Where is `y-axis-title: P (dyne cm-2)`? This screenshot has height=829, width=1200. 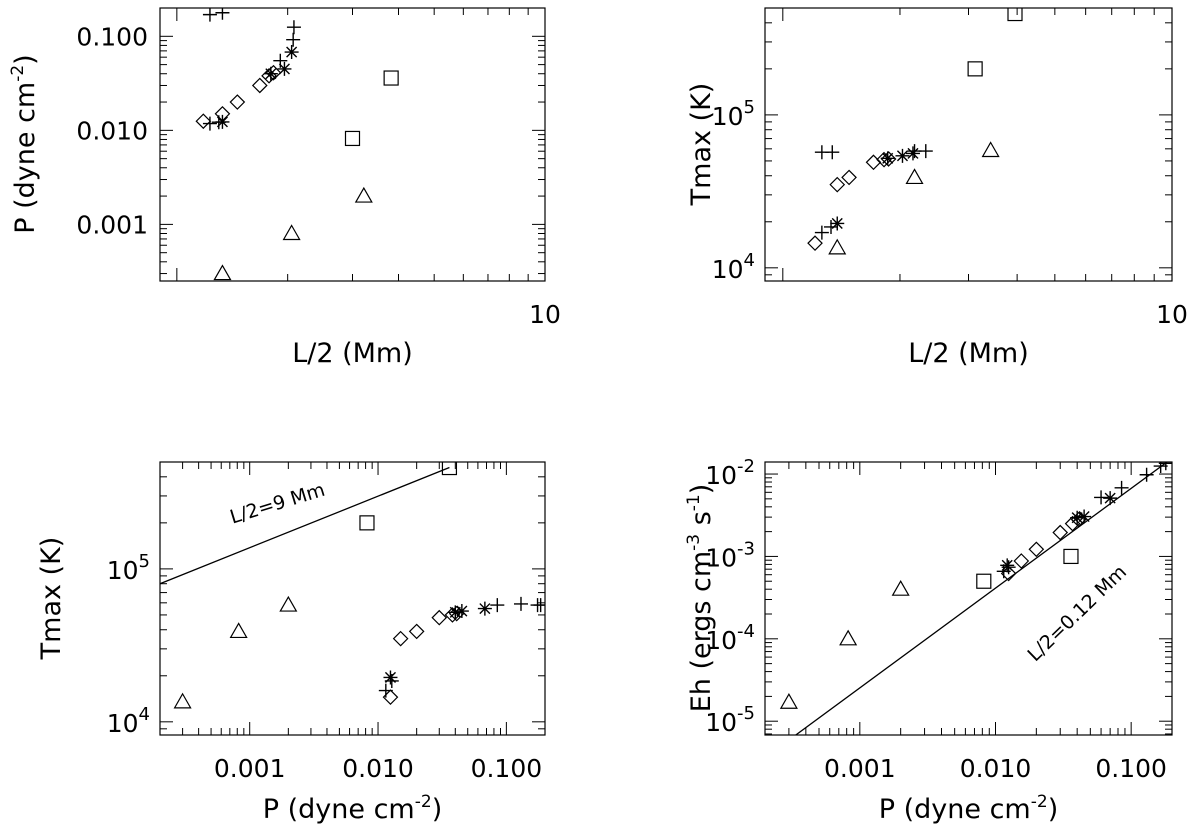 y-axis-title: P (dyne cm-2) is located at coordinates (24, 143).